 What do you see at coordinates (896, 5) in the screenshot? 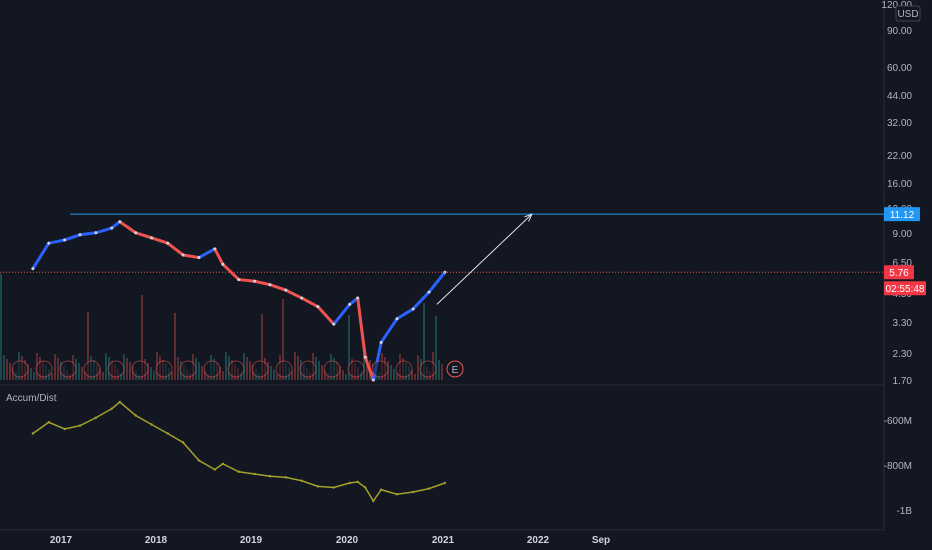
I see `price-axis-label: 120.00` at bounding box center [896, 5].